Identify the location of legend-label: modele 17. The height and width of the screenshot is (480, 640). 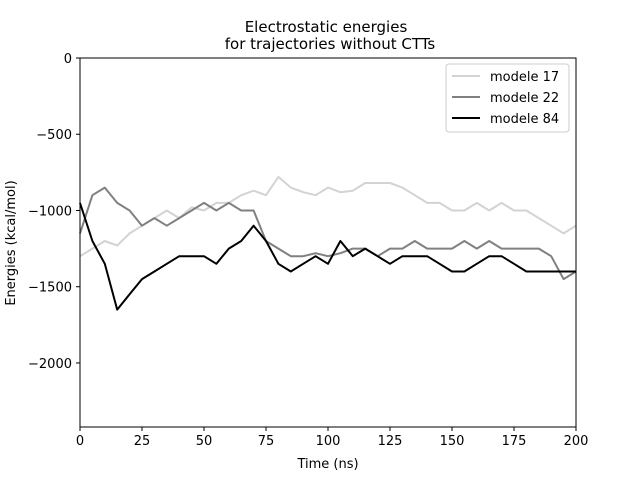
(524, 77).